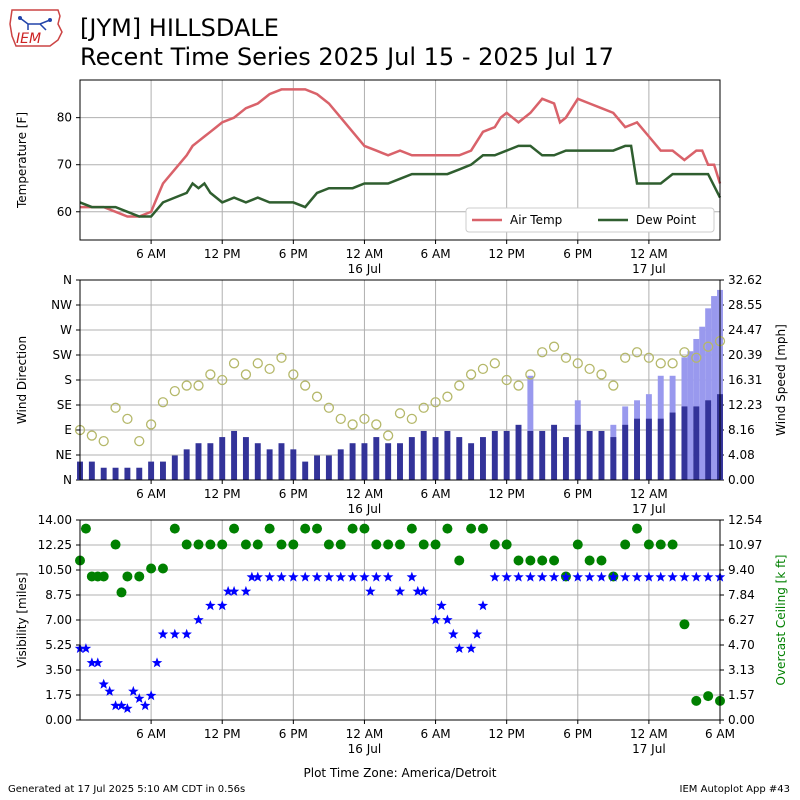 The height and width of the screenshot is (800, 800). I want to click on x-tick-sublabel: 16 Jul, so click(365, 509).